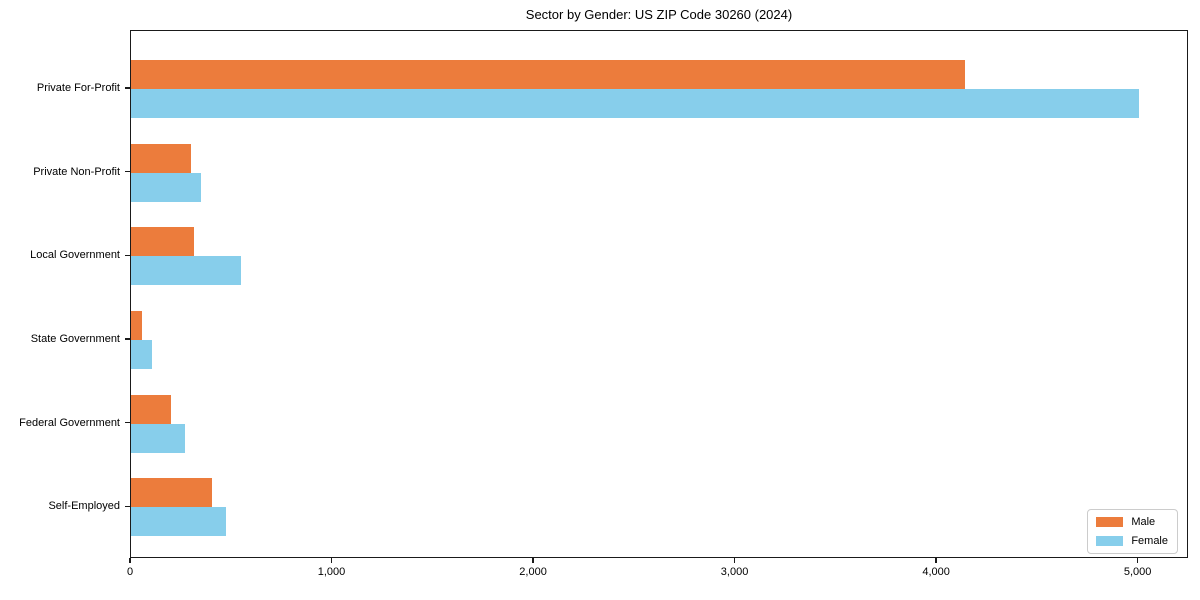 Image resolution: width=1200 pixels, height=600 pixels. I want to click on bar-male-self-employed, so click(171, 493).